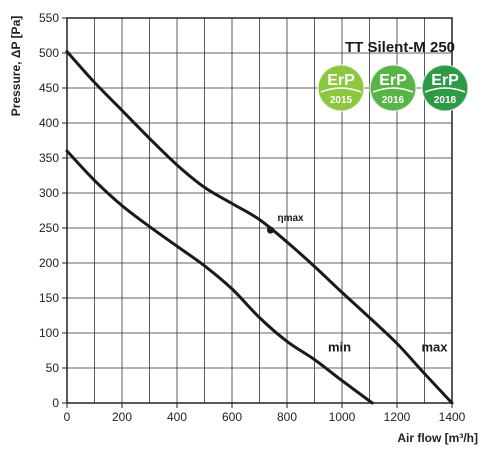 The image size is (504, 454). What do you see at coordinates (49, 210) in the screenshot?
I see `y-tick-labels: 0 50 100 150 200 250 300 350 400 450 500 550` at bounding box center [49, 210].